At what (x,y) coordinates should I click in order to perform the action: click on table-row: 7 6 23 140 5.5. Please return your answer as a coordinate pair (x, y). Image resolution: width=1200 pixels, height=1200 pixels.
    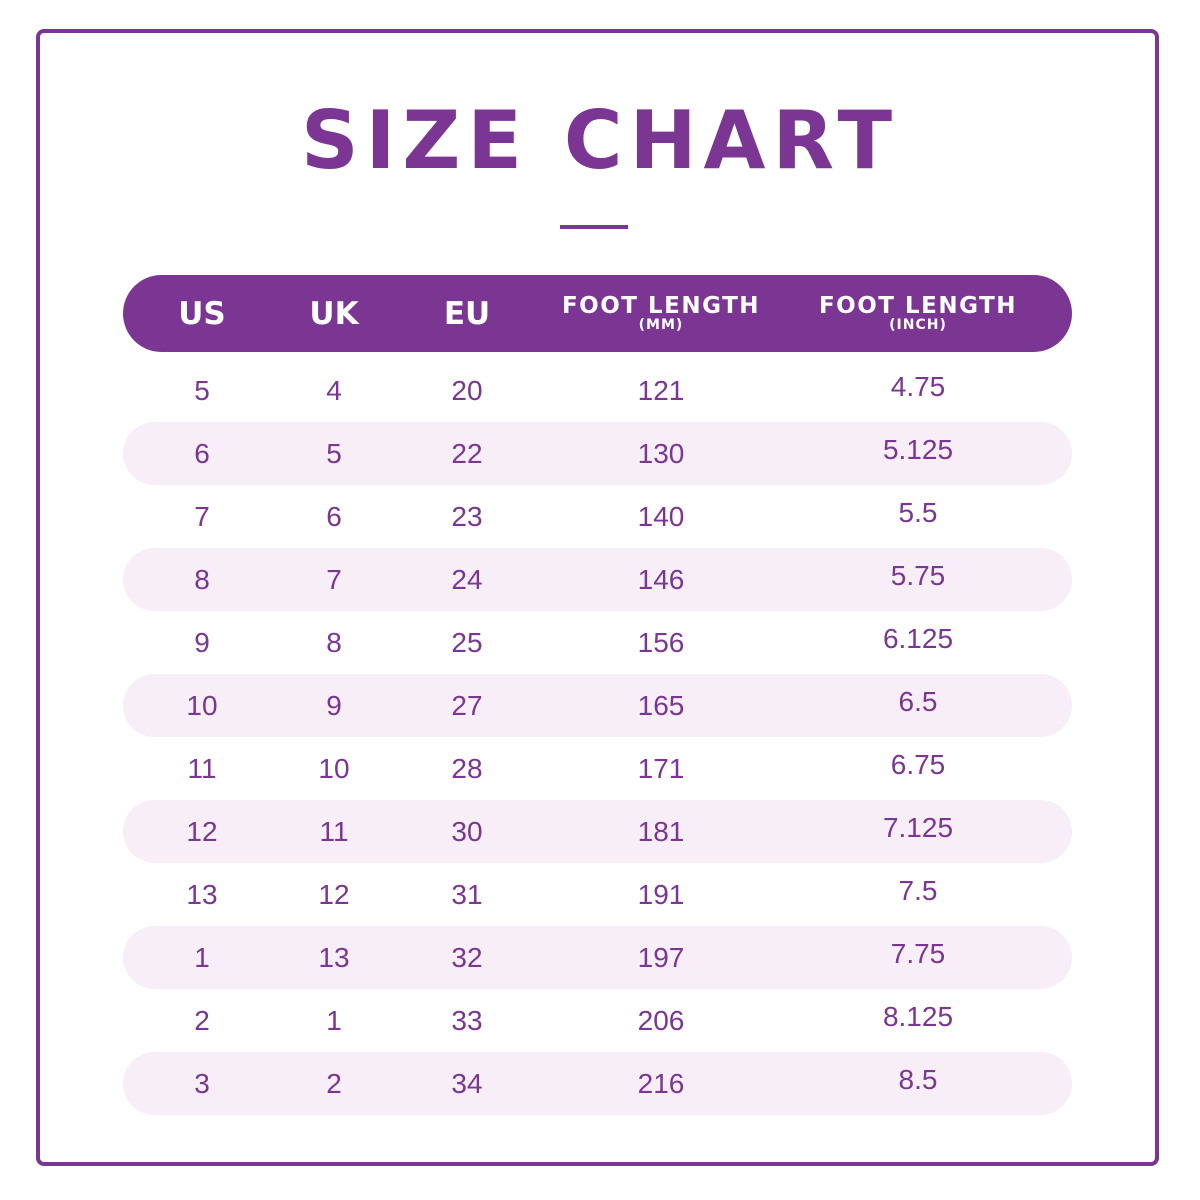
    Looking at the image, I should click on (597, 516).